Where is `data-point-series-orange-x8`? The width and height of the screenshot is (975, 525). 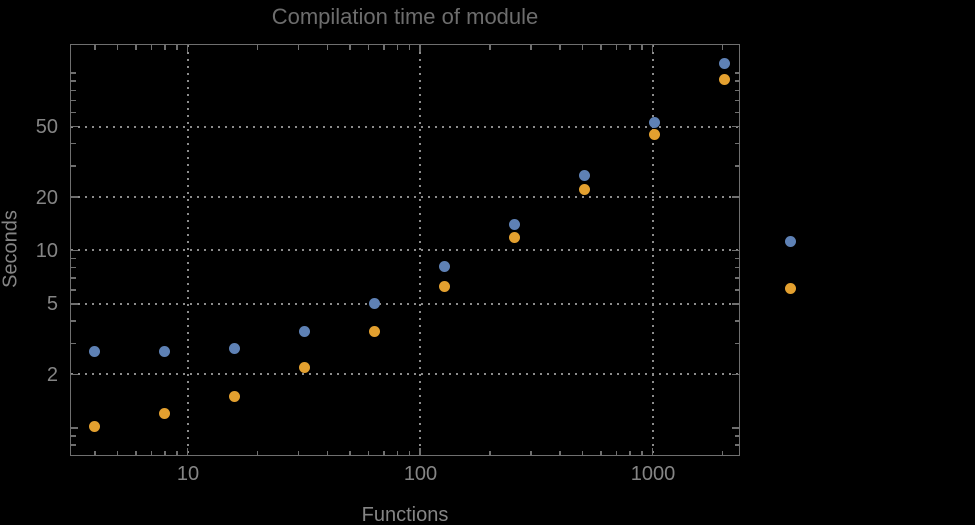
data-point-series-orange-x8 is located at coordinates (165, 414).